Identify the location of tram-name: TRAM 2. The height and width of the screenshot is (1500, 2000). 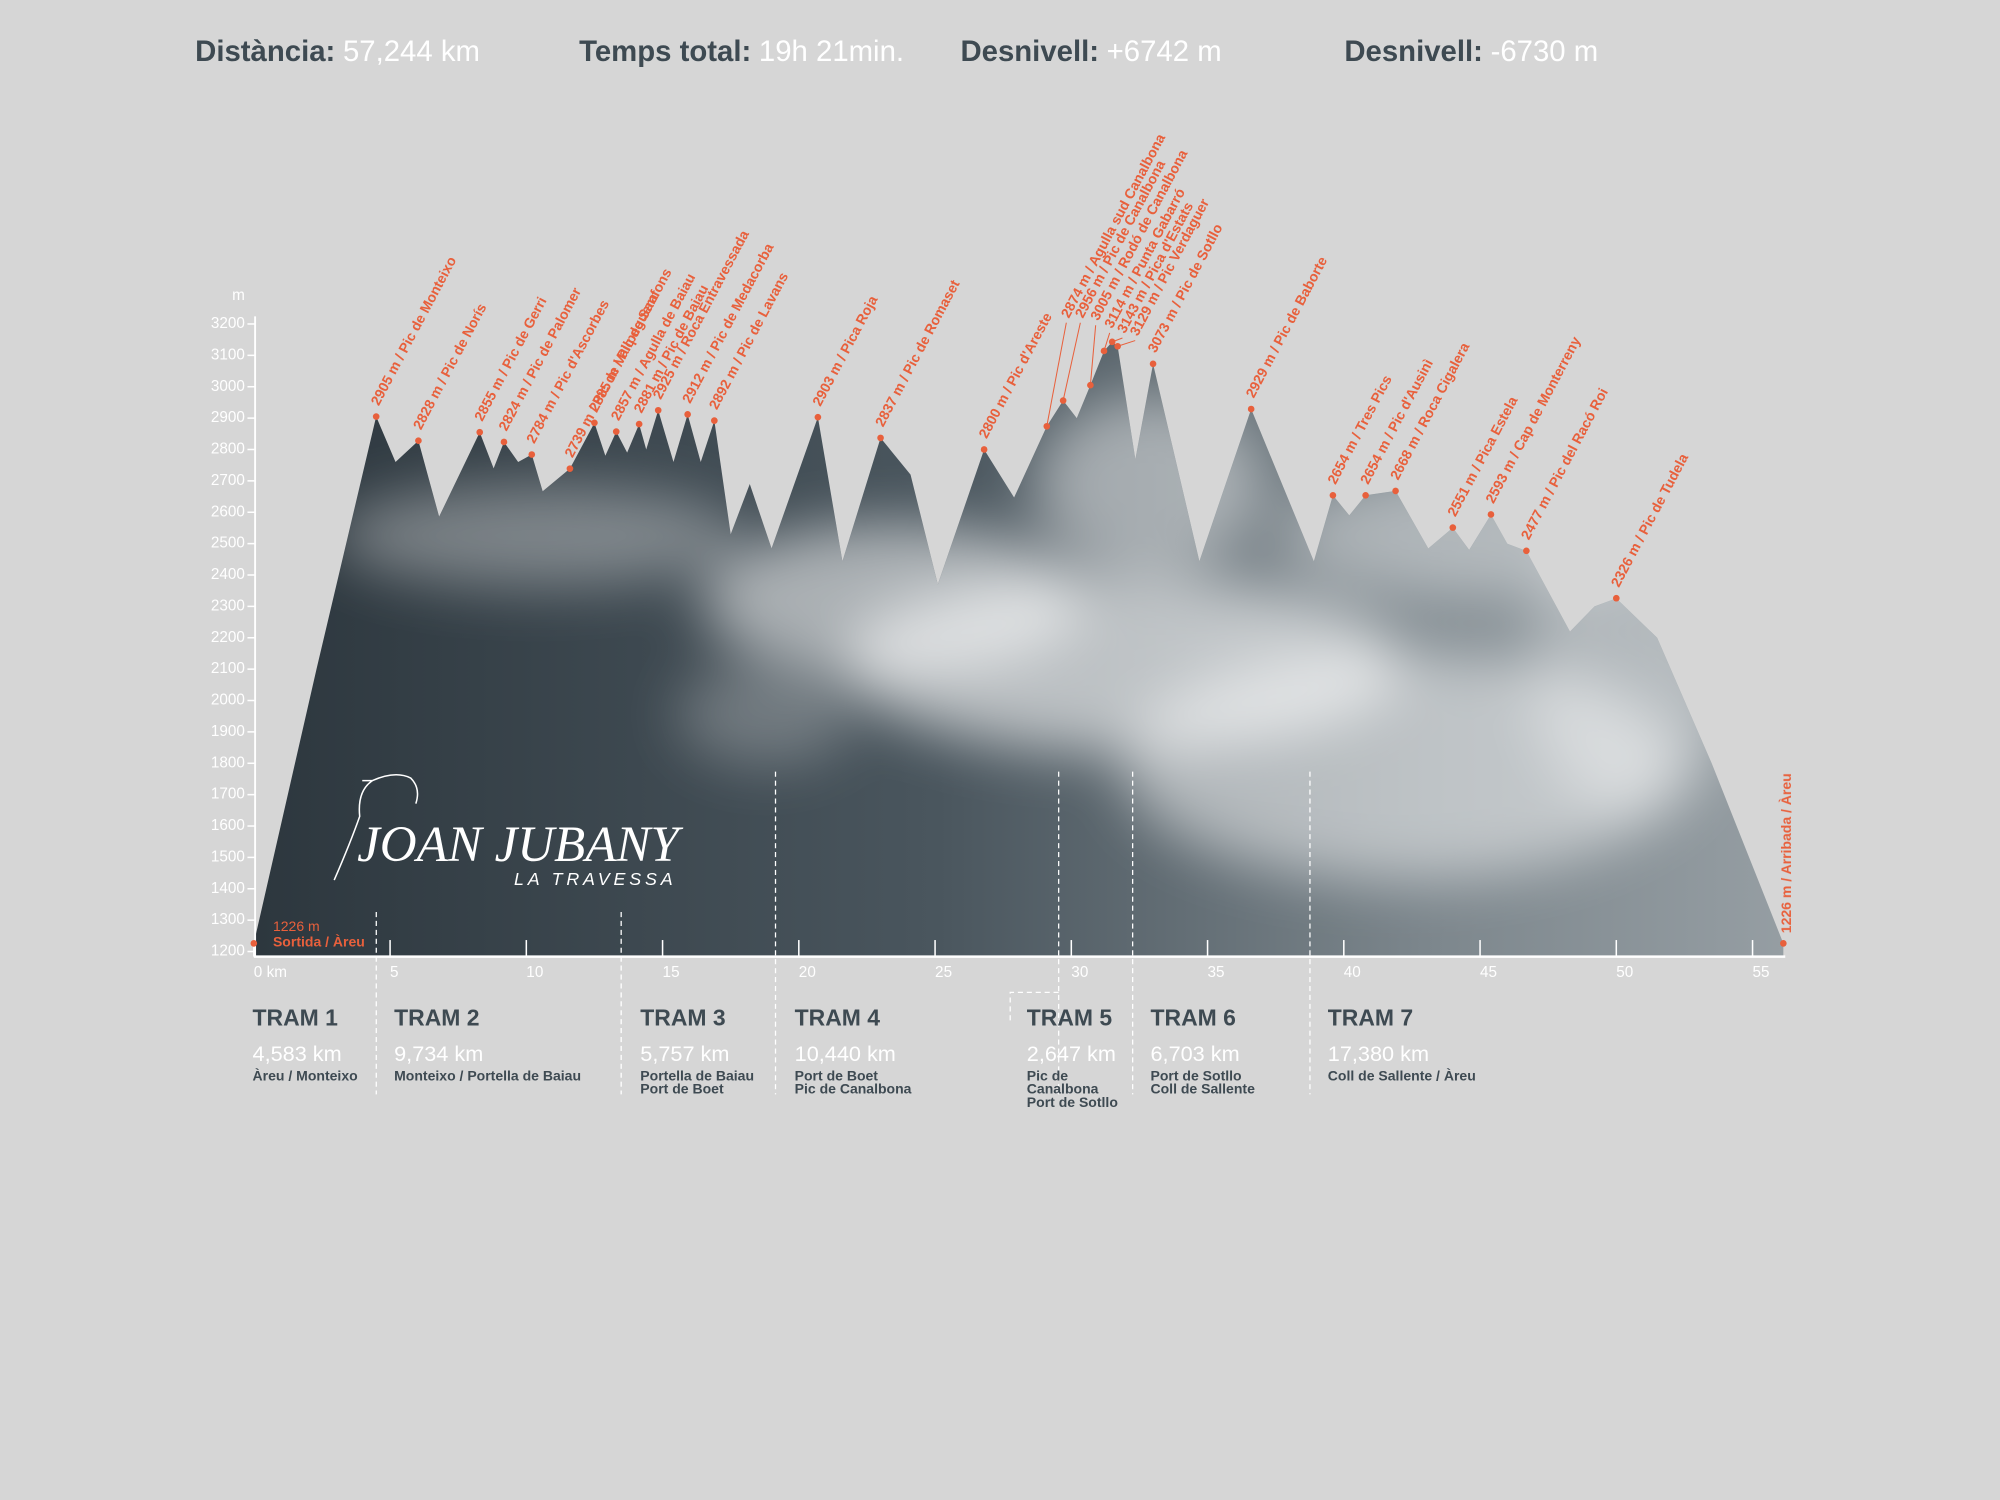
(436, 1018).